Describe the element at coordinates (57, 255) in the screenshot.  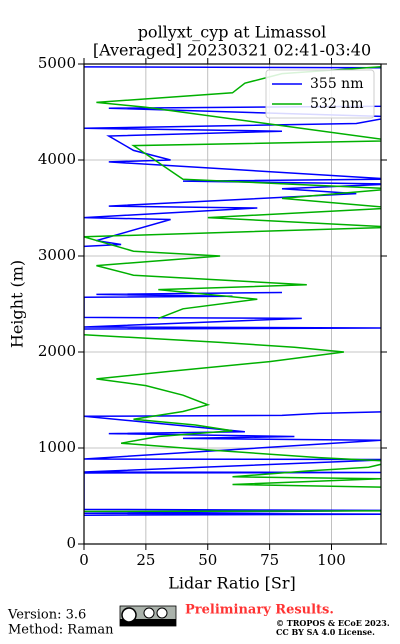
I see `y-tick-label: 3000` at that location.